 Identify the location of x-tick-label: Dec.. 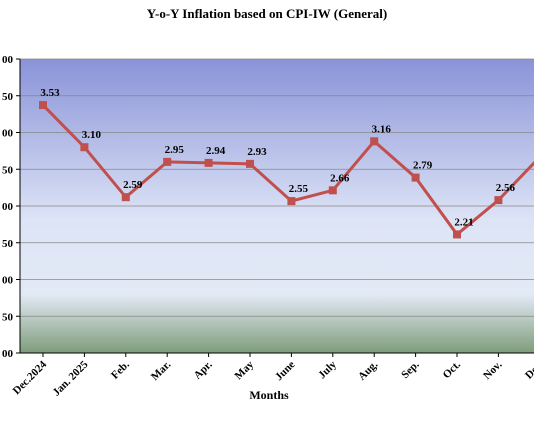
(528, 369).